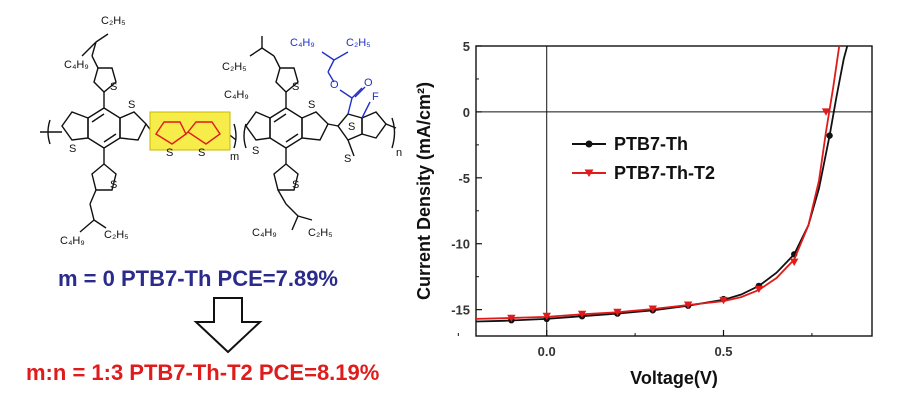 Image resolution: width=904 pixels, height=404 pixels. Describe the element at coordinates (643, 158) in the screenshot. I see `legend: PTB7-Th PTB7-Th-T2` at that location.